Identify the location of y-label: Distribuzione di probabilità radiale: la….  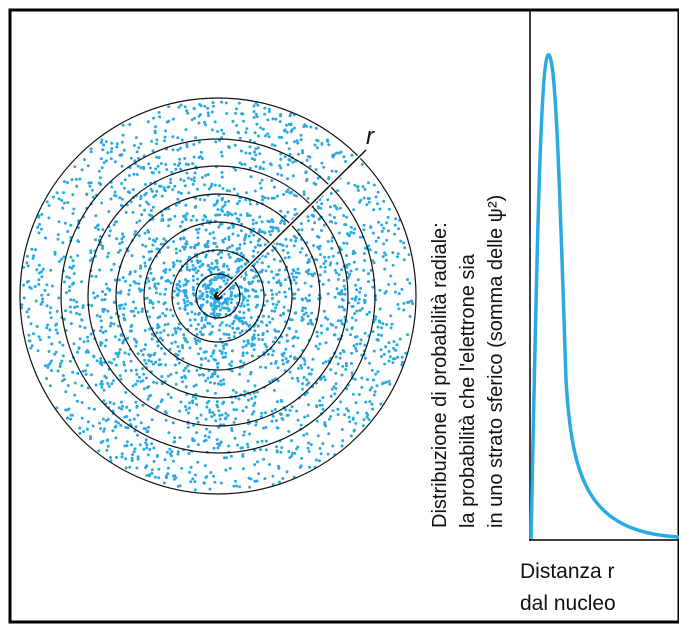
(468, 361).